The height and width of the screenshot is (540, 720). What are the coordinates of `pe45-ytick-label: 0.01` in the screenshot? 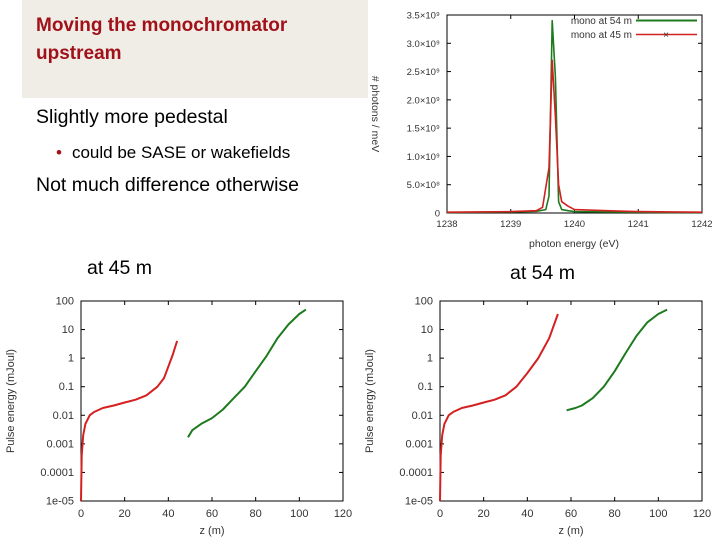 It's located at (63, 416).